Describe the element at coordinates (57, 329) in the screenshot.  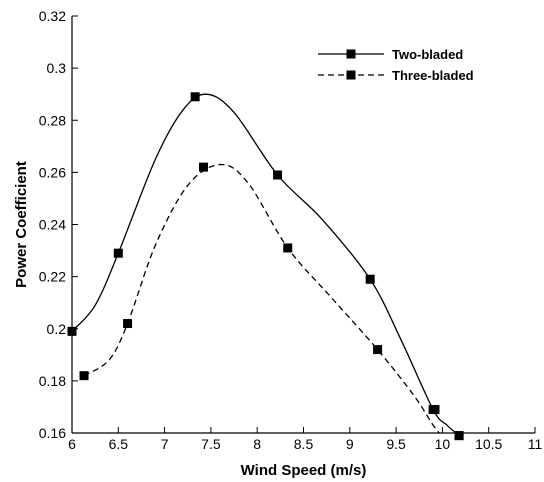
I see `y-tick-label: 0.2` at that location.